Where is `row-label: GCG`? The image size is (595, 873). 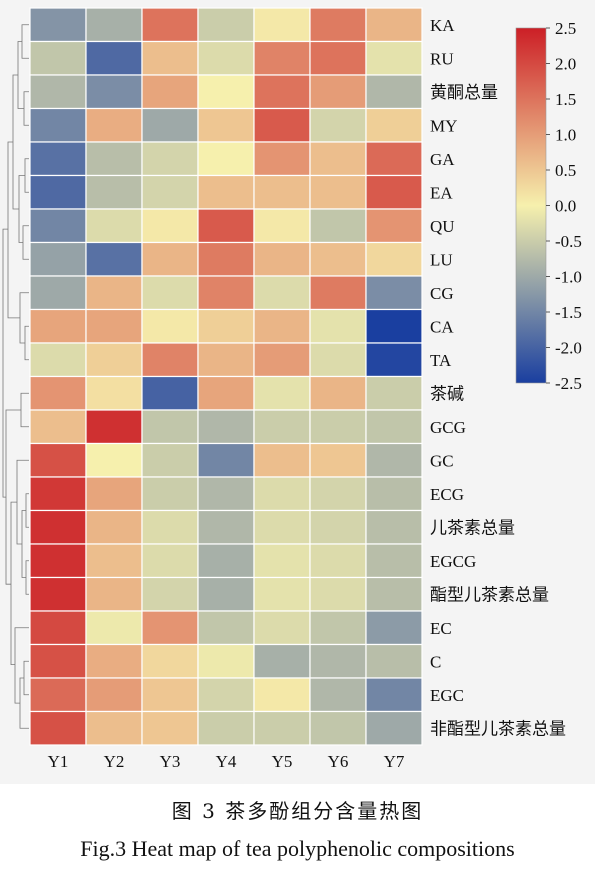 row-label: GCG is located at coordinates (448, 427).